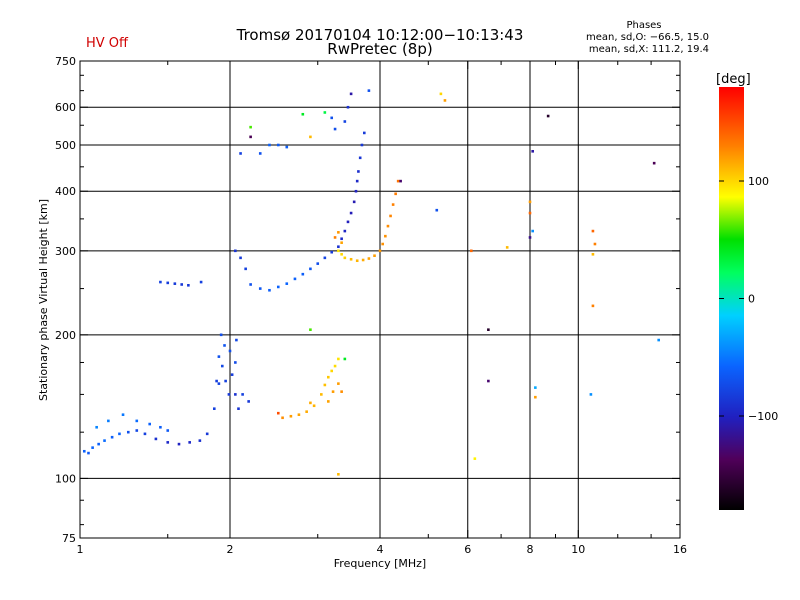 The width and height of the screenshot is (800, 600). Describe the element at coordinates (65, 191) in the screenshot. I see `y-tick-label: 400` at that location.